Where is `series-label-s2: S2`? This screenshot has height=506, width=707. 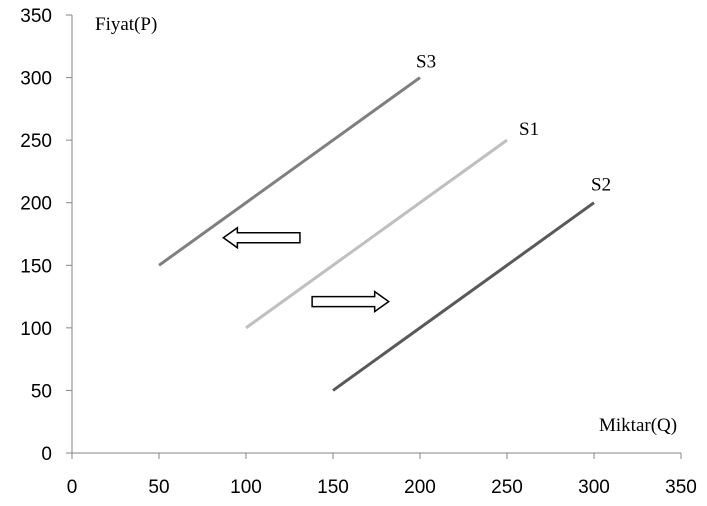
series-label-s2: S2 is located at coordinates (601, 185).